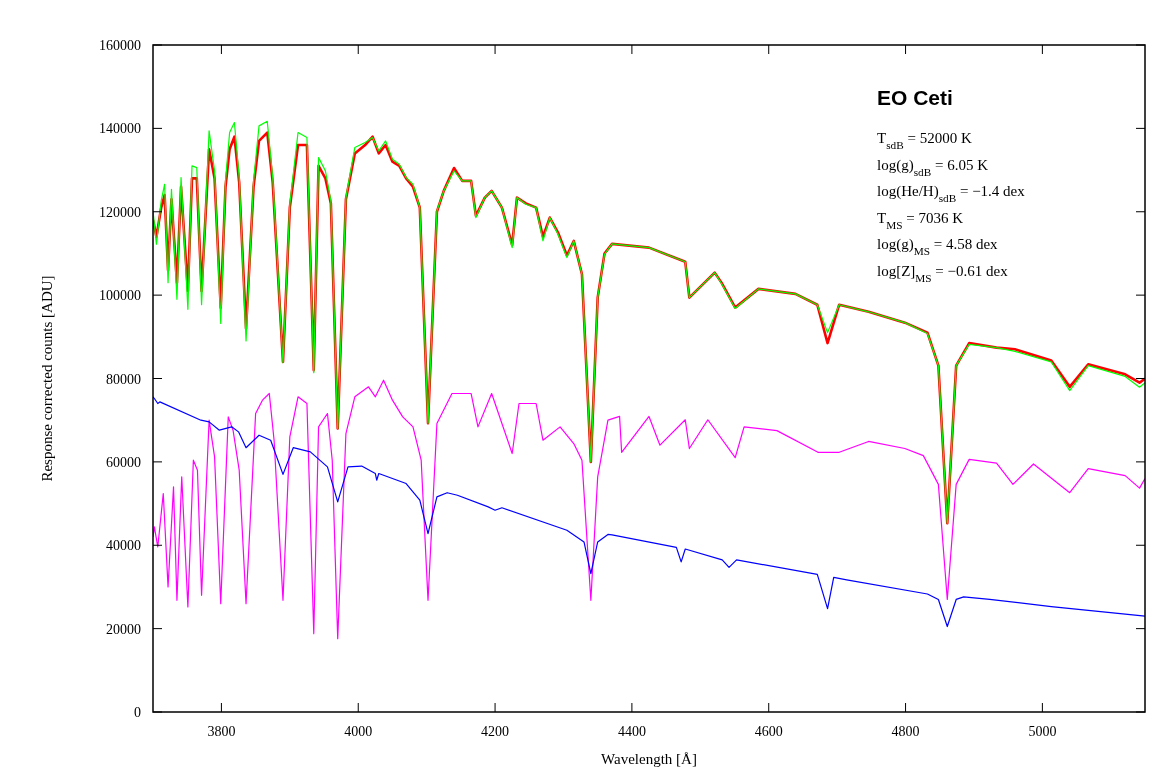  I want to click on x-tick-label: 4000, so click(358, 731).